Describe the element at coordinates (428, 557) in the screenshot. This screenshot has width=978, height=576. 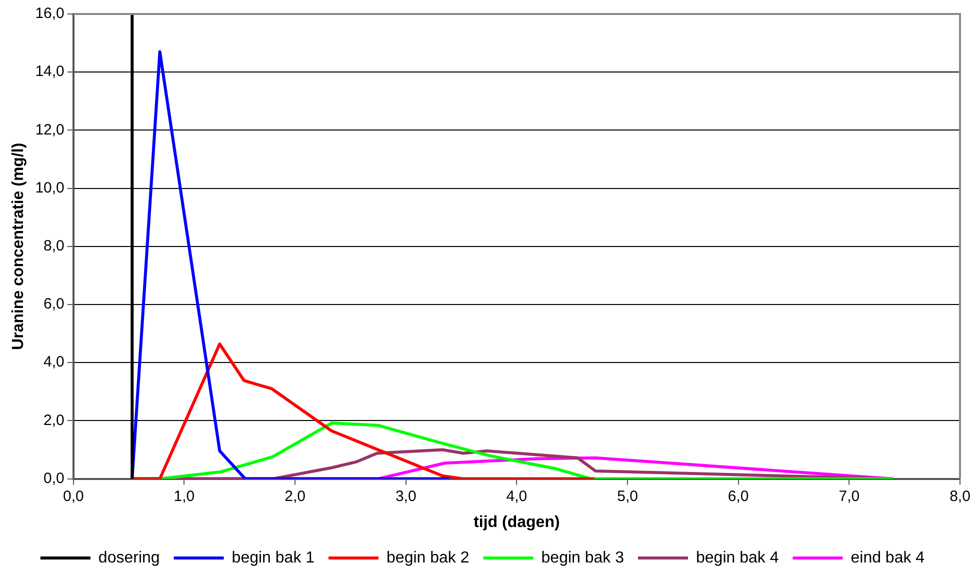
I see `legend-label: begin bak 2` at that location.